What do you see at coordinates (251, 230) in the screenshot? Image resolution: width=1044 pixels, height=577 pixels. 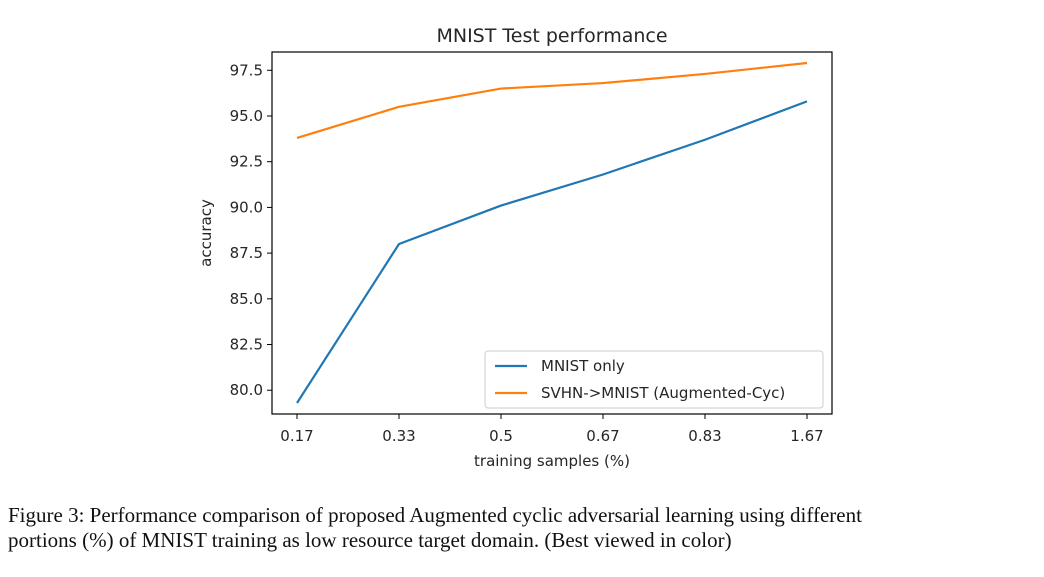 I see `y-axis: 80.0 82.5 85.0 87.5 90.0 92.5 95.0 97.5` at bounding box center [251, 230].